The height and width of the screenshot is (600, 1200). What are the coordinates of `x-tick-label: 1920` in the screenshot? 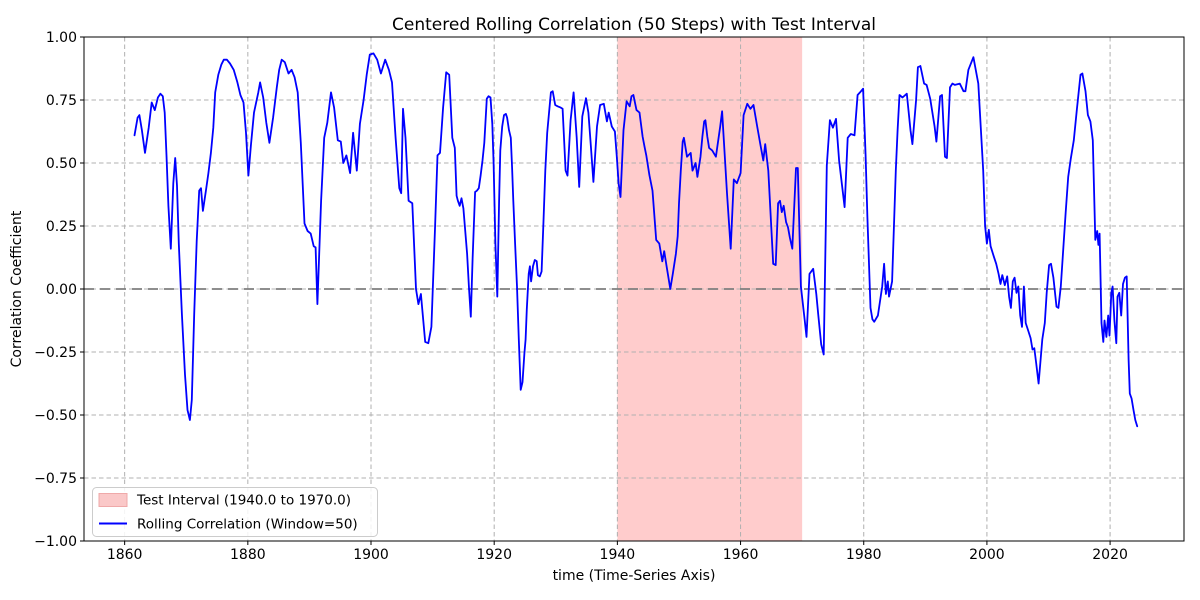 It's located at (494, 555).